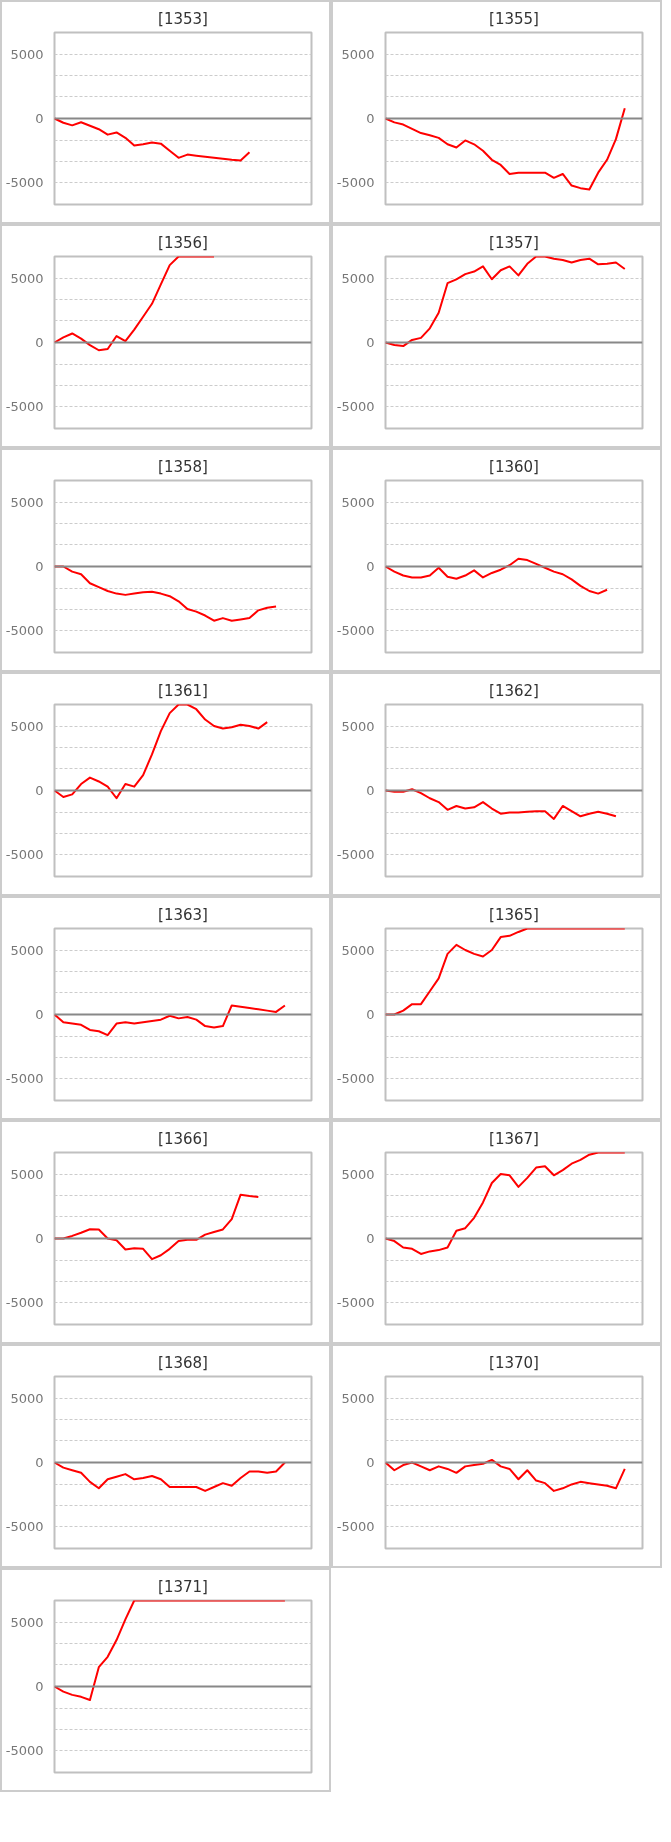  What do you see at coordinates (514, 18) in the screenshot?
I see `chart-title: [1355]` at bounding box center [514, 18].